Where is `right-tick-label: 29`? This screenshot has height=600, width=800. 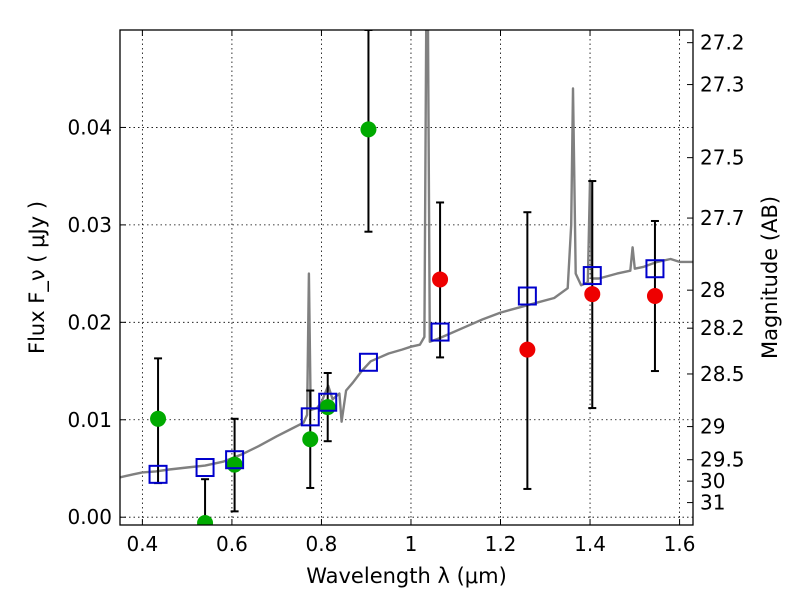
right-tick-label: 29 is located at coordinates (712, 427).